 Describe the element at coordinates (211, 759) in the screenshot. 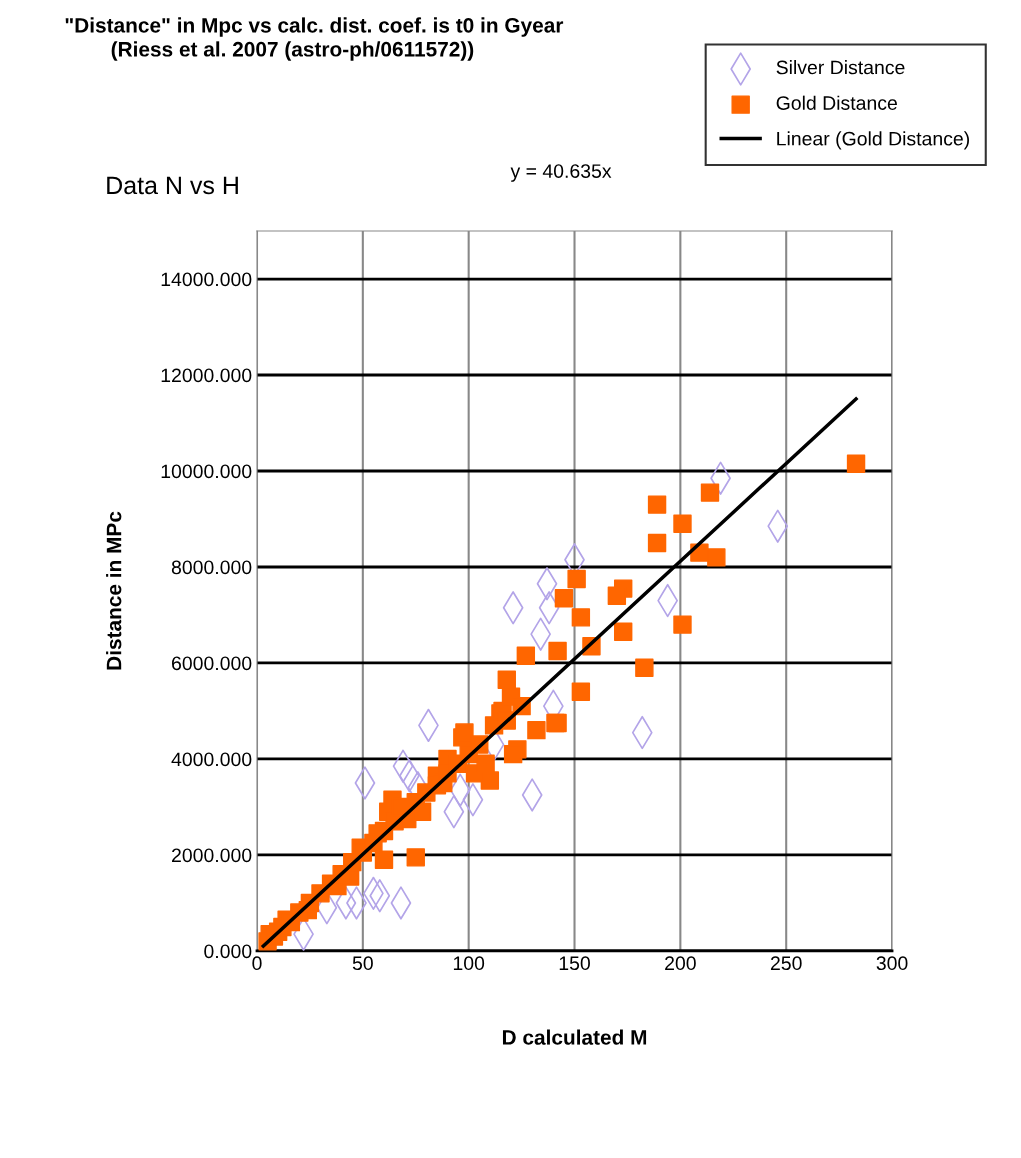

I see `y-tick-label: 4000.000` at that location.